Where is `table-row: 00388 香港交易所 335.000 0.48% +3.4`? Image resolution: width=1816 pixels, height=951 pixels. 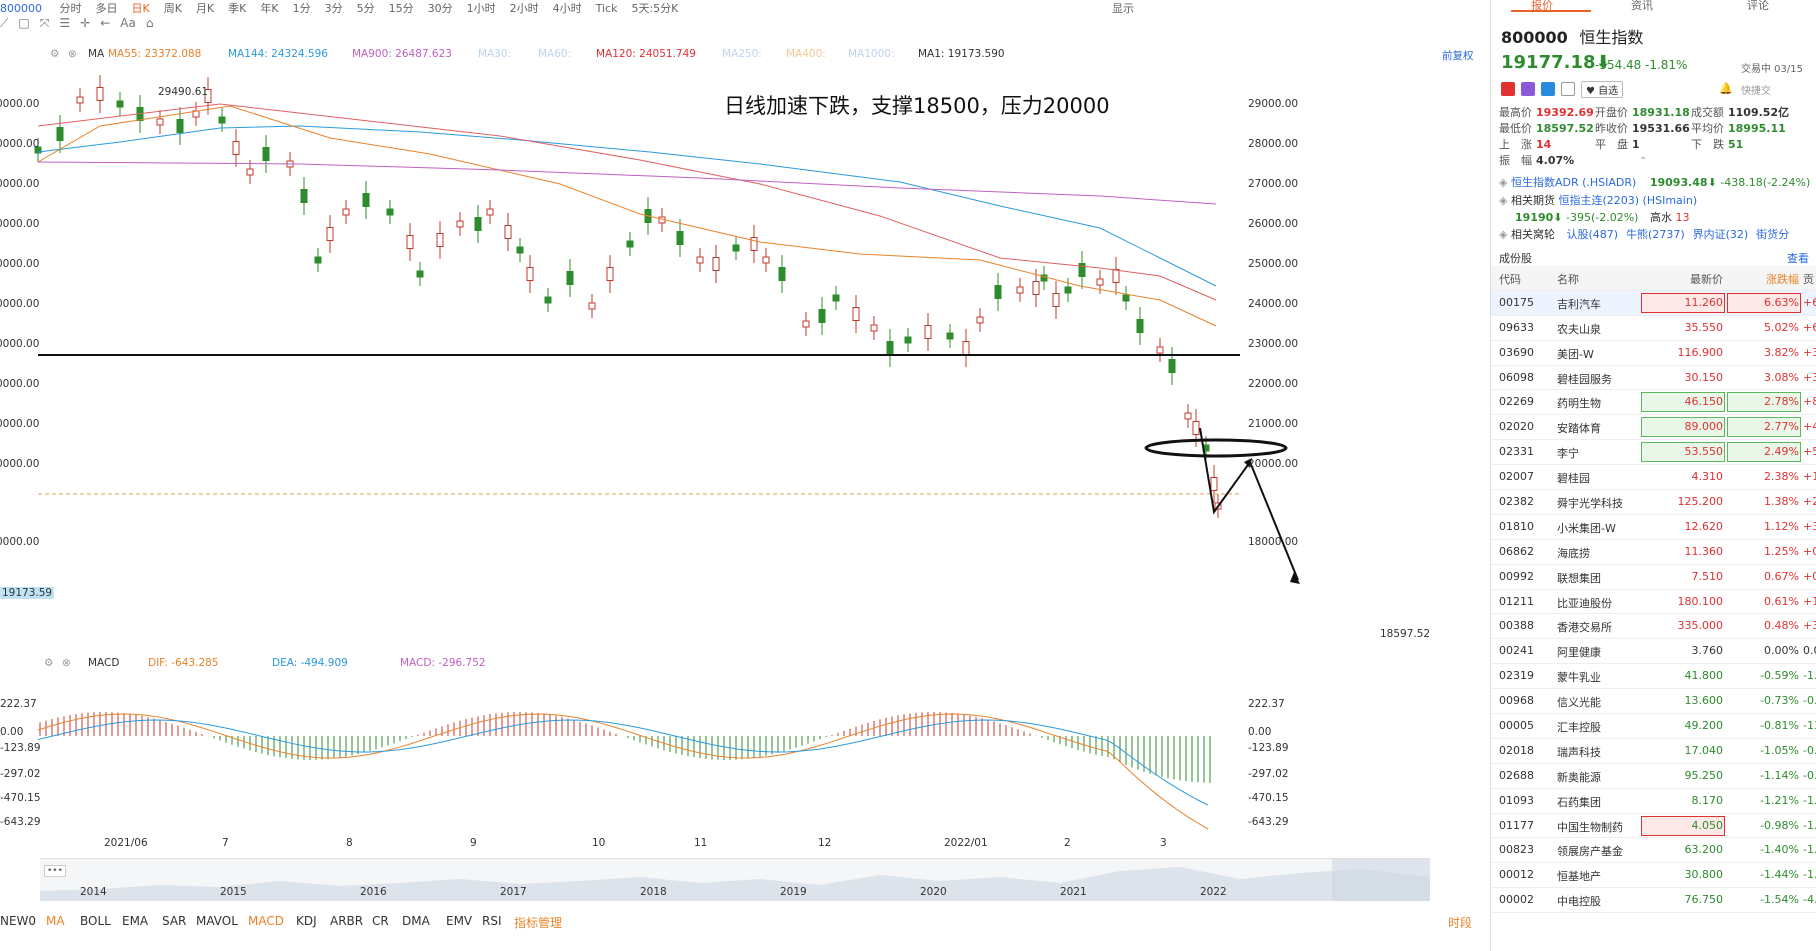
table-row: 00388 香港交易所 335.000 0.48% +3.4 is located at coordinates (1653, 627).